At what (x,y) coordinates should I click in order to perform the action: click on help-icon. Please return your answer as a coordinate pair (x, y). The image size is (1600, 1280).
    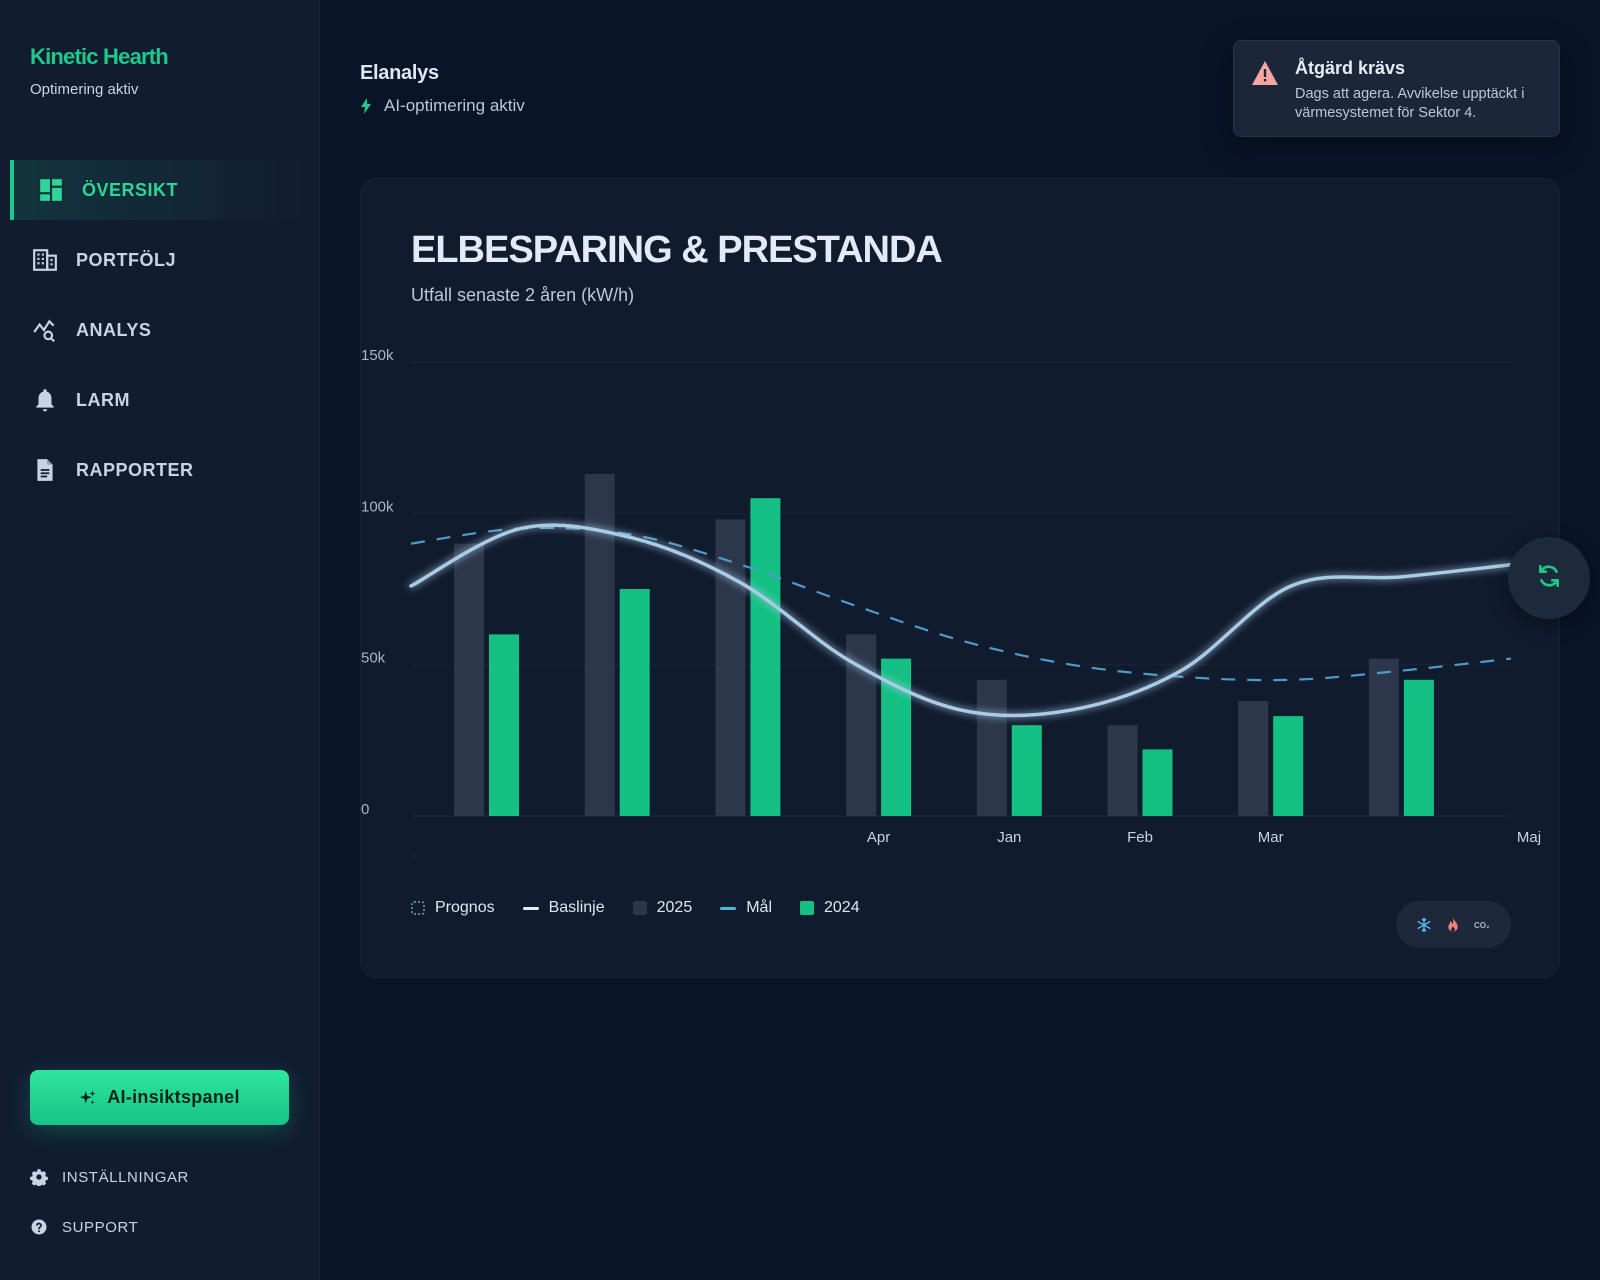
    Looking at the image, I should click on (39, 1227).